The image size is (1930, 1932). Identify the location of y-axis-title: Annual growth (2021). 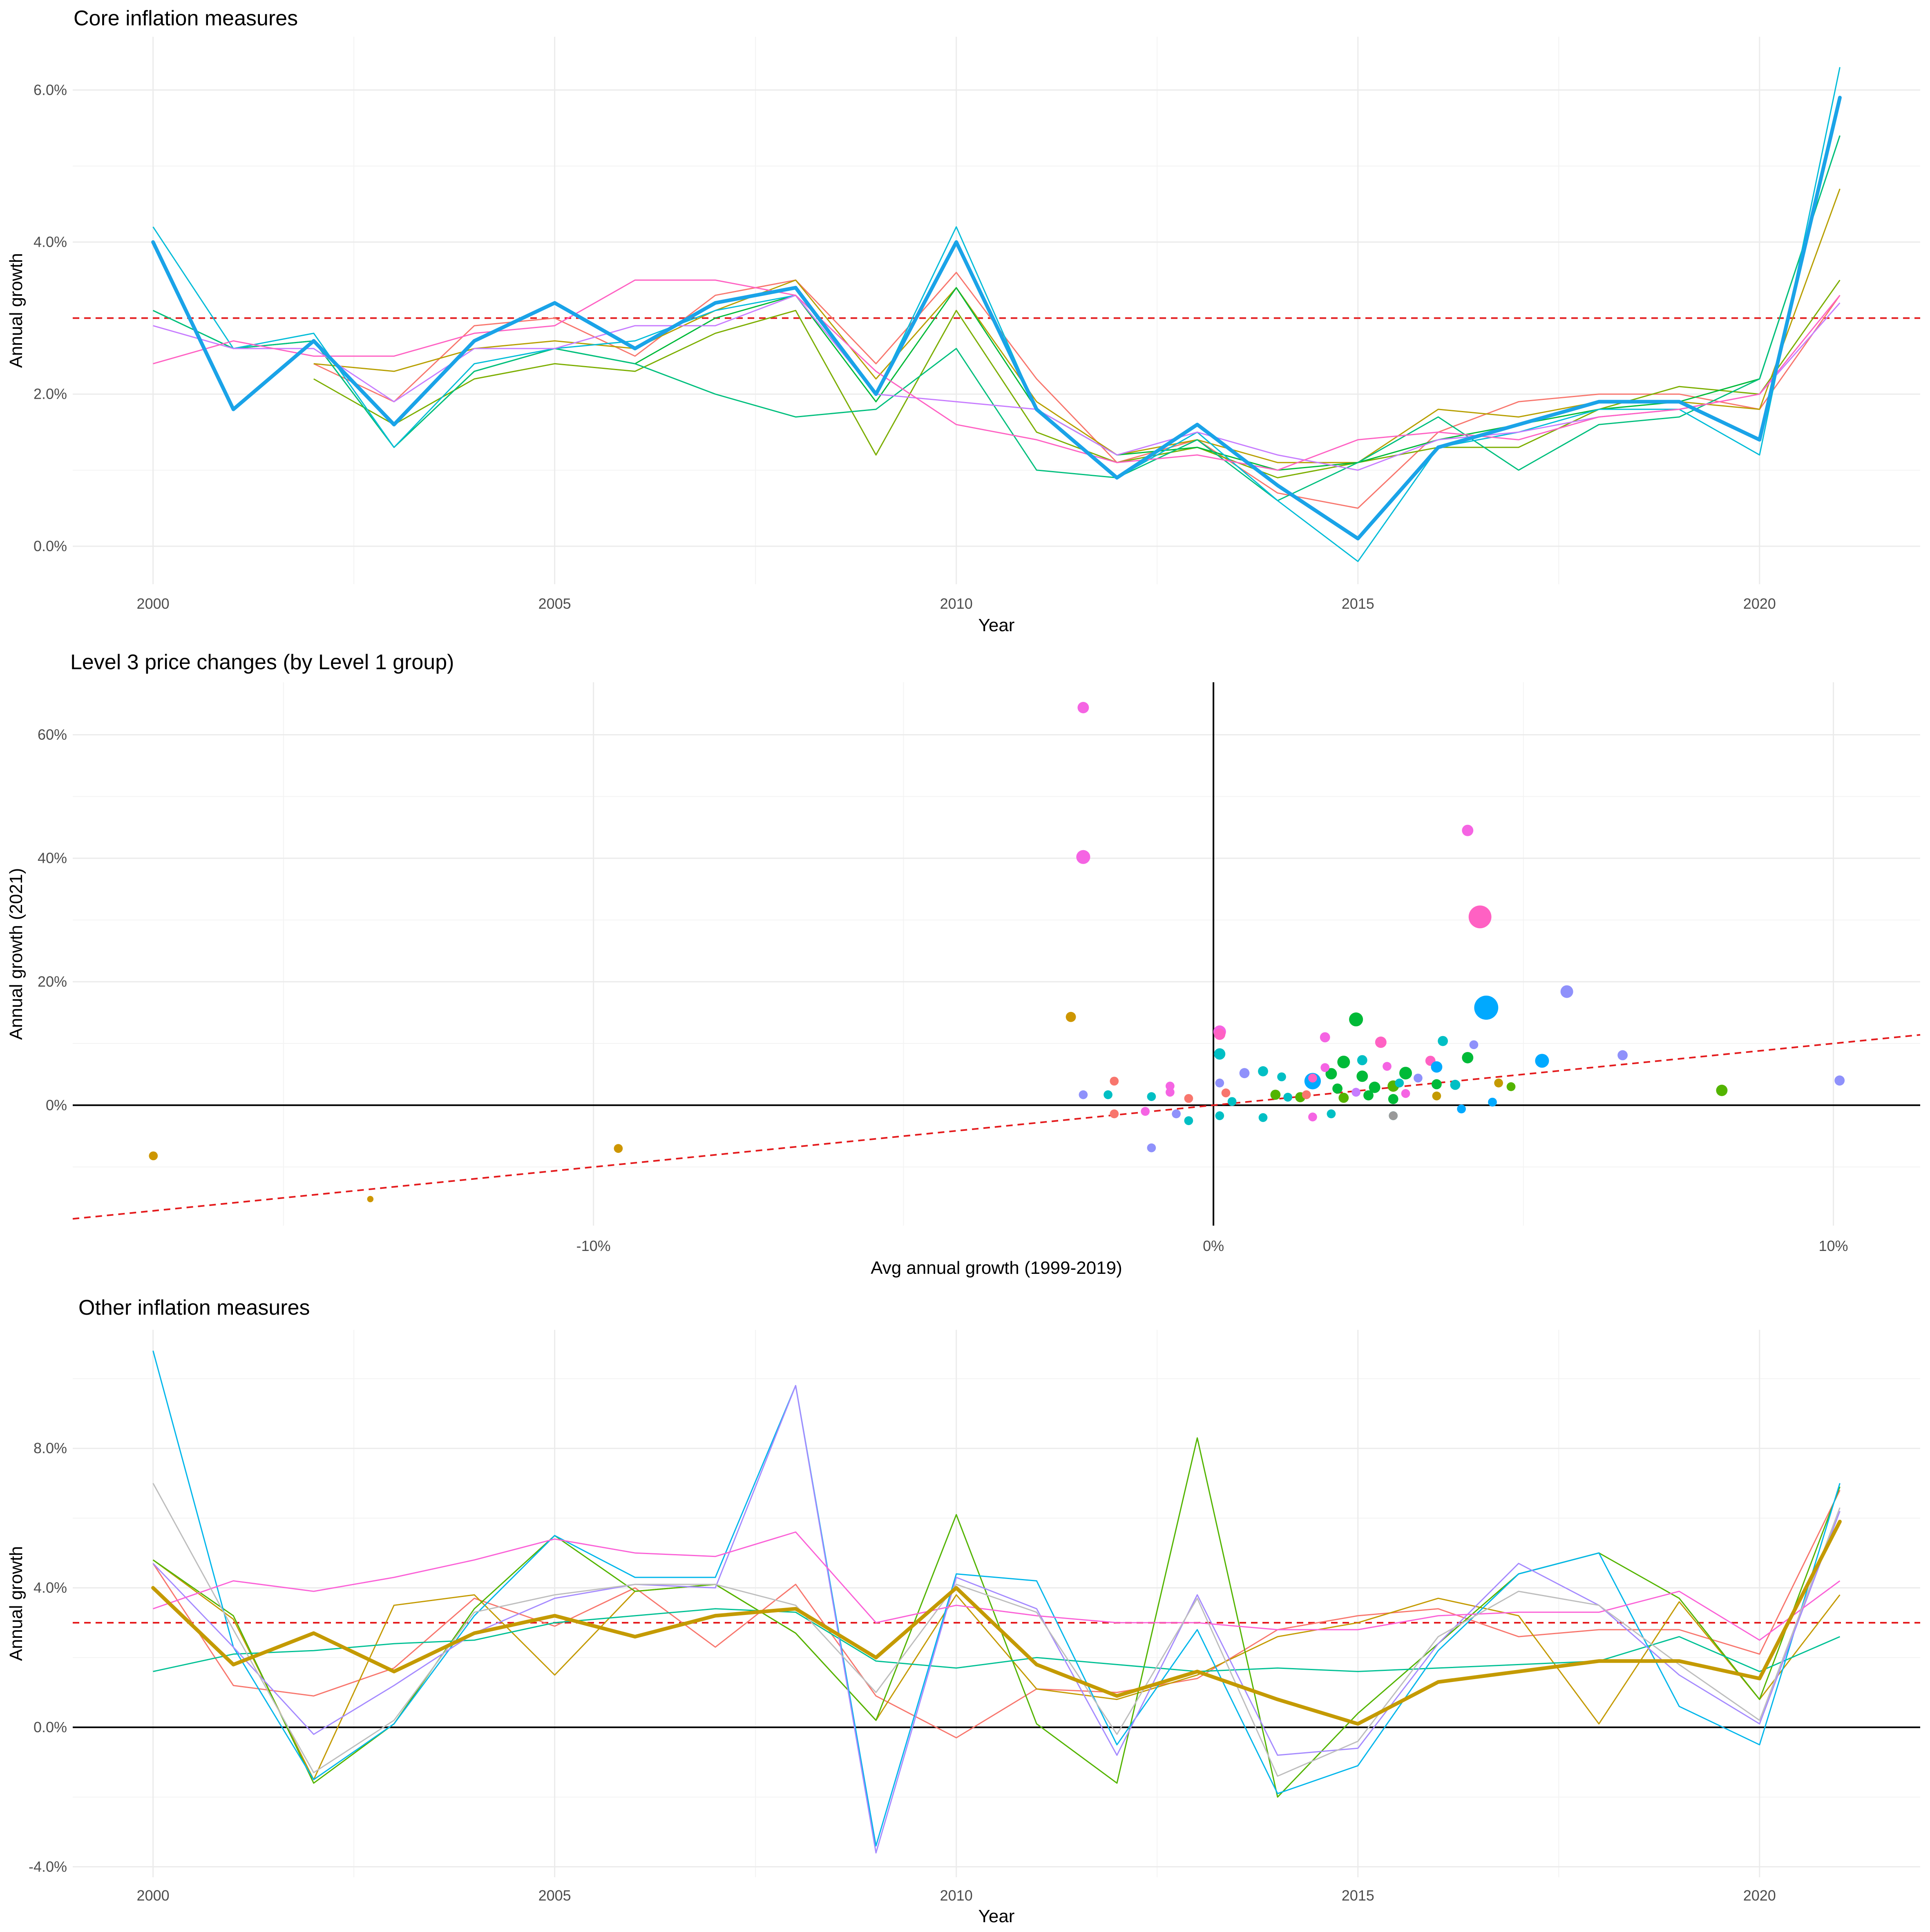
(16, 954).